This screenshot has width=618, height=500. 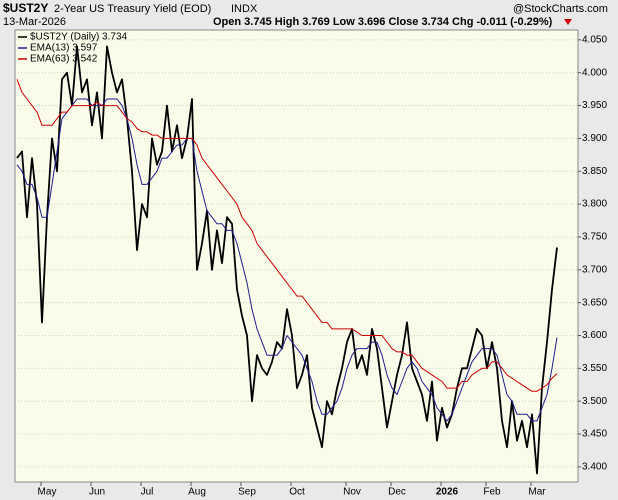 I want to click on y-tick-label: 3.450, so click(x=594, y=434).